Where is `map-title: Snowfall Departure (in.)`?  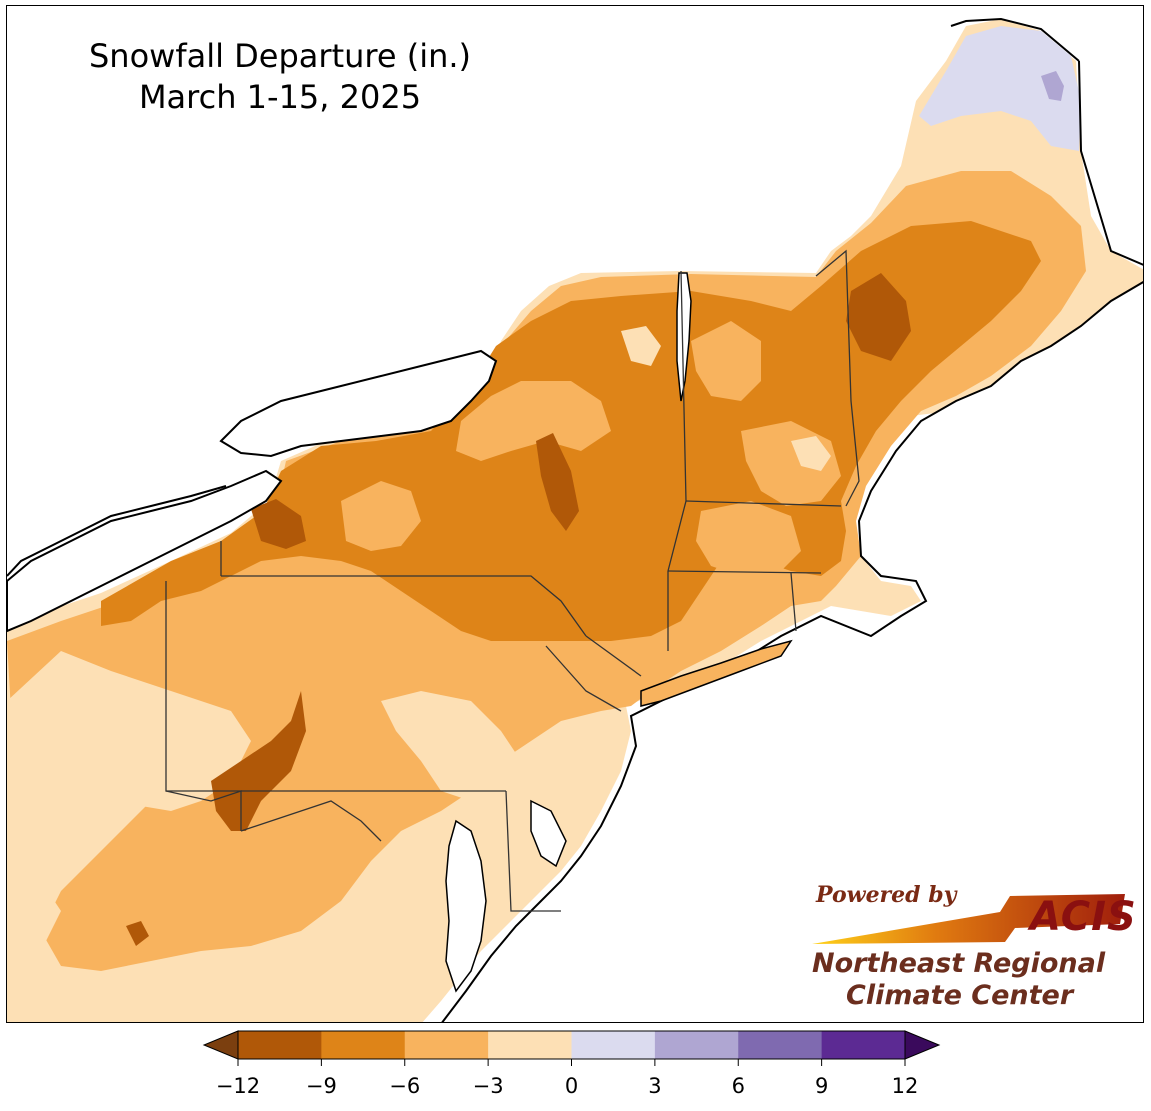 map-title: Snowfall Departure (in.) is located at coordinates (280, 56).